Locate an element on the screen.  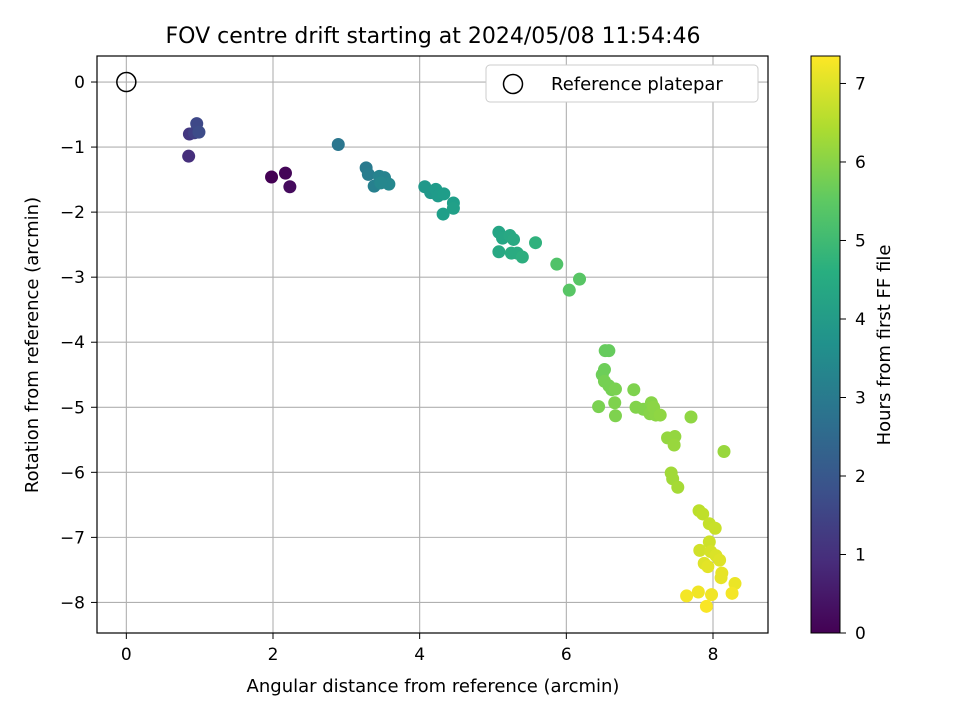
y-tick-label: −2 is located at coordinates (72, 213).